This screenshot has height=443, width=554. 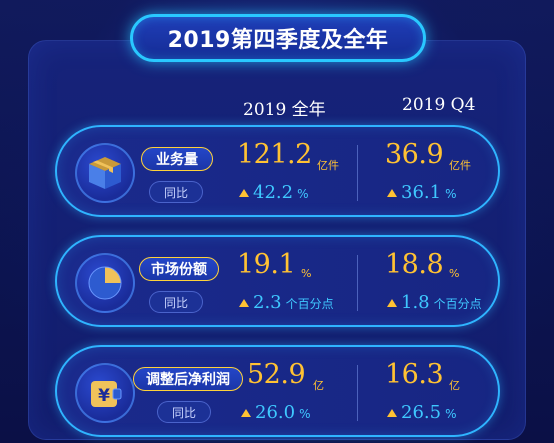 What do you see at coordinates (454, 385) in the screenshot?
I see `unit-q4: 亿` at bounding box center [454, 385].